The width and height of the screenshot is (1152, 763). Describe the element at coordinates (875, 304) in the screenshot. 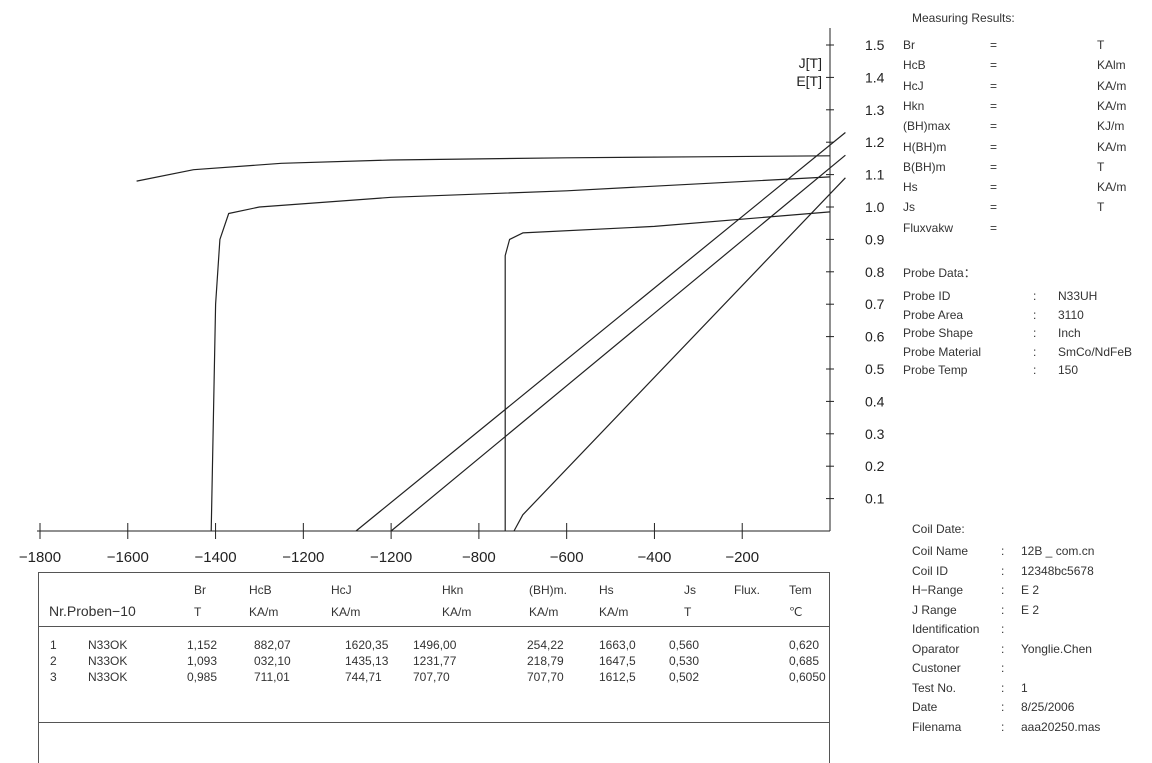

I see `y-tick-label: 0.7` at that location.